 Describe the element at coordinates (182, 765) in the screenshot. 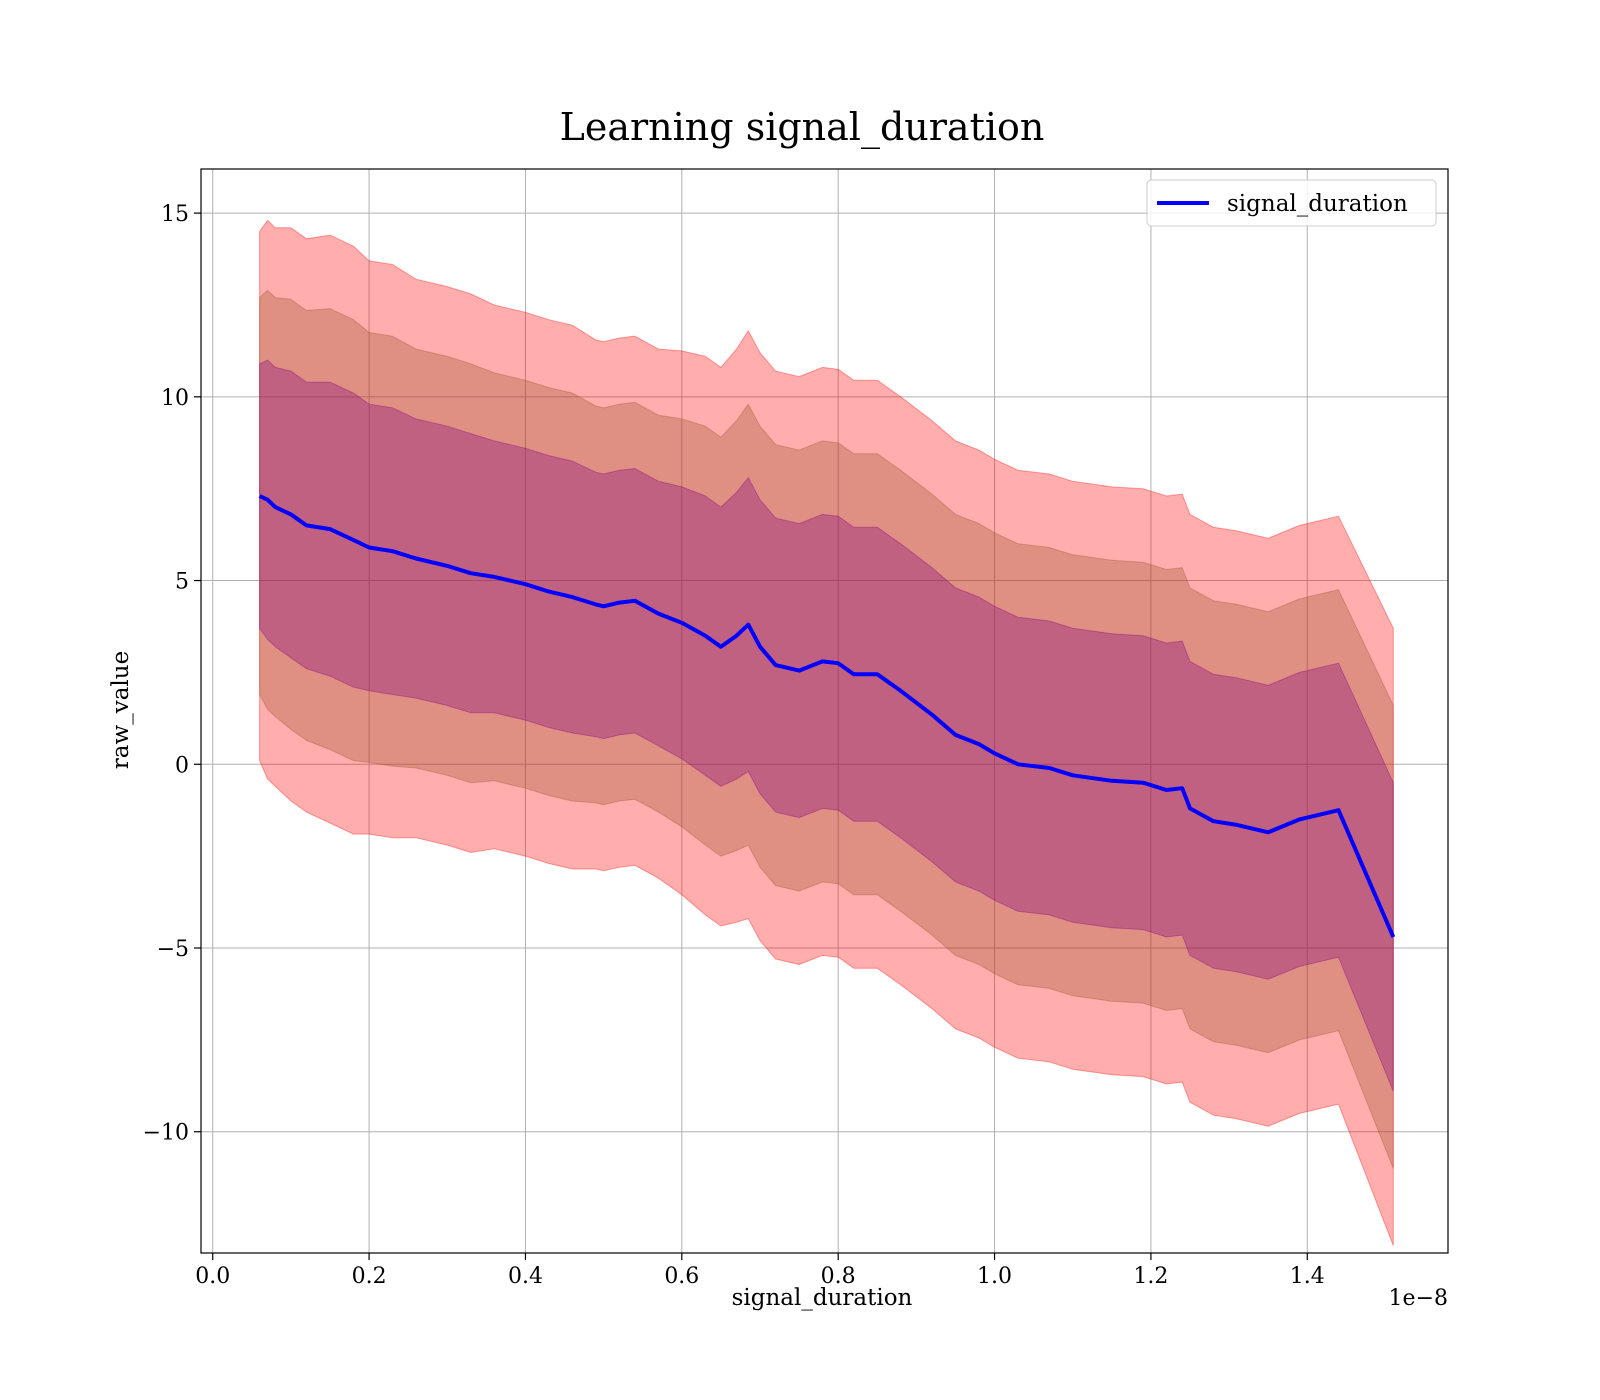

I see `y-tick-label: 0` at that location.